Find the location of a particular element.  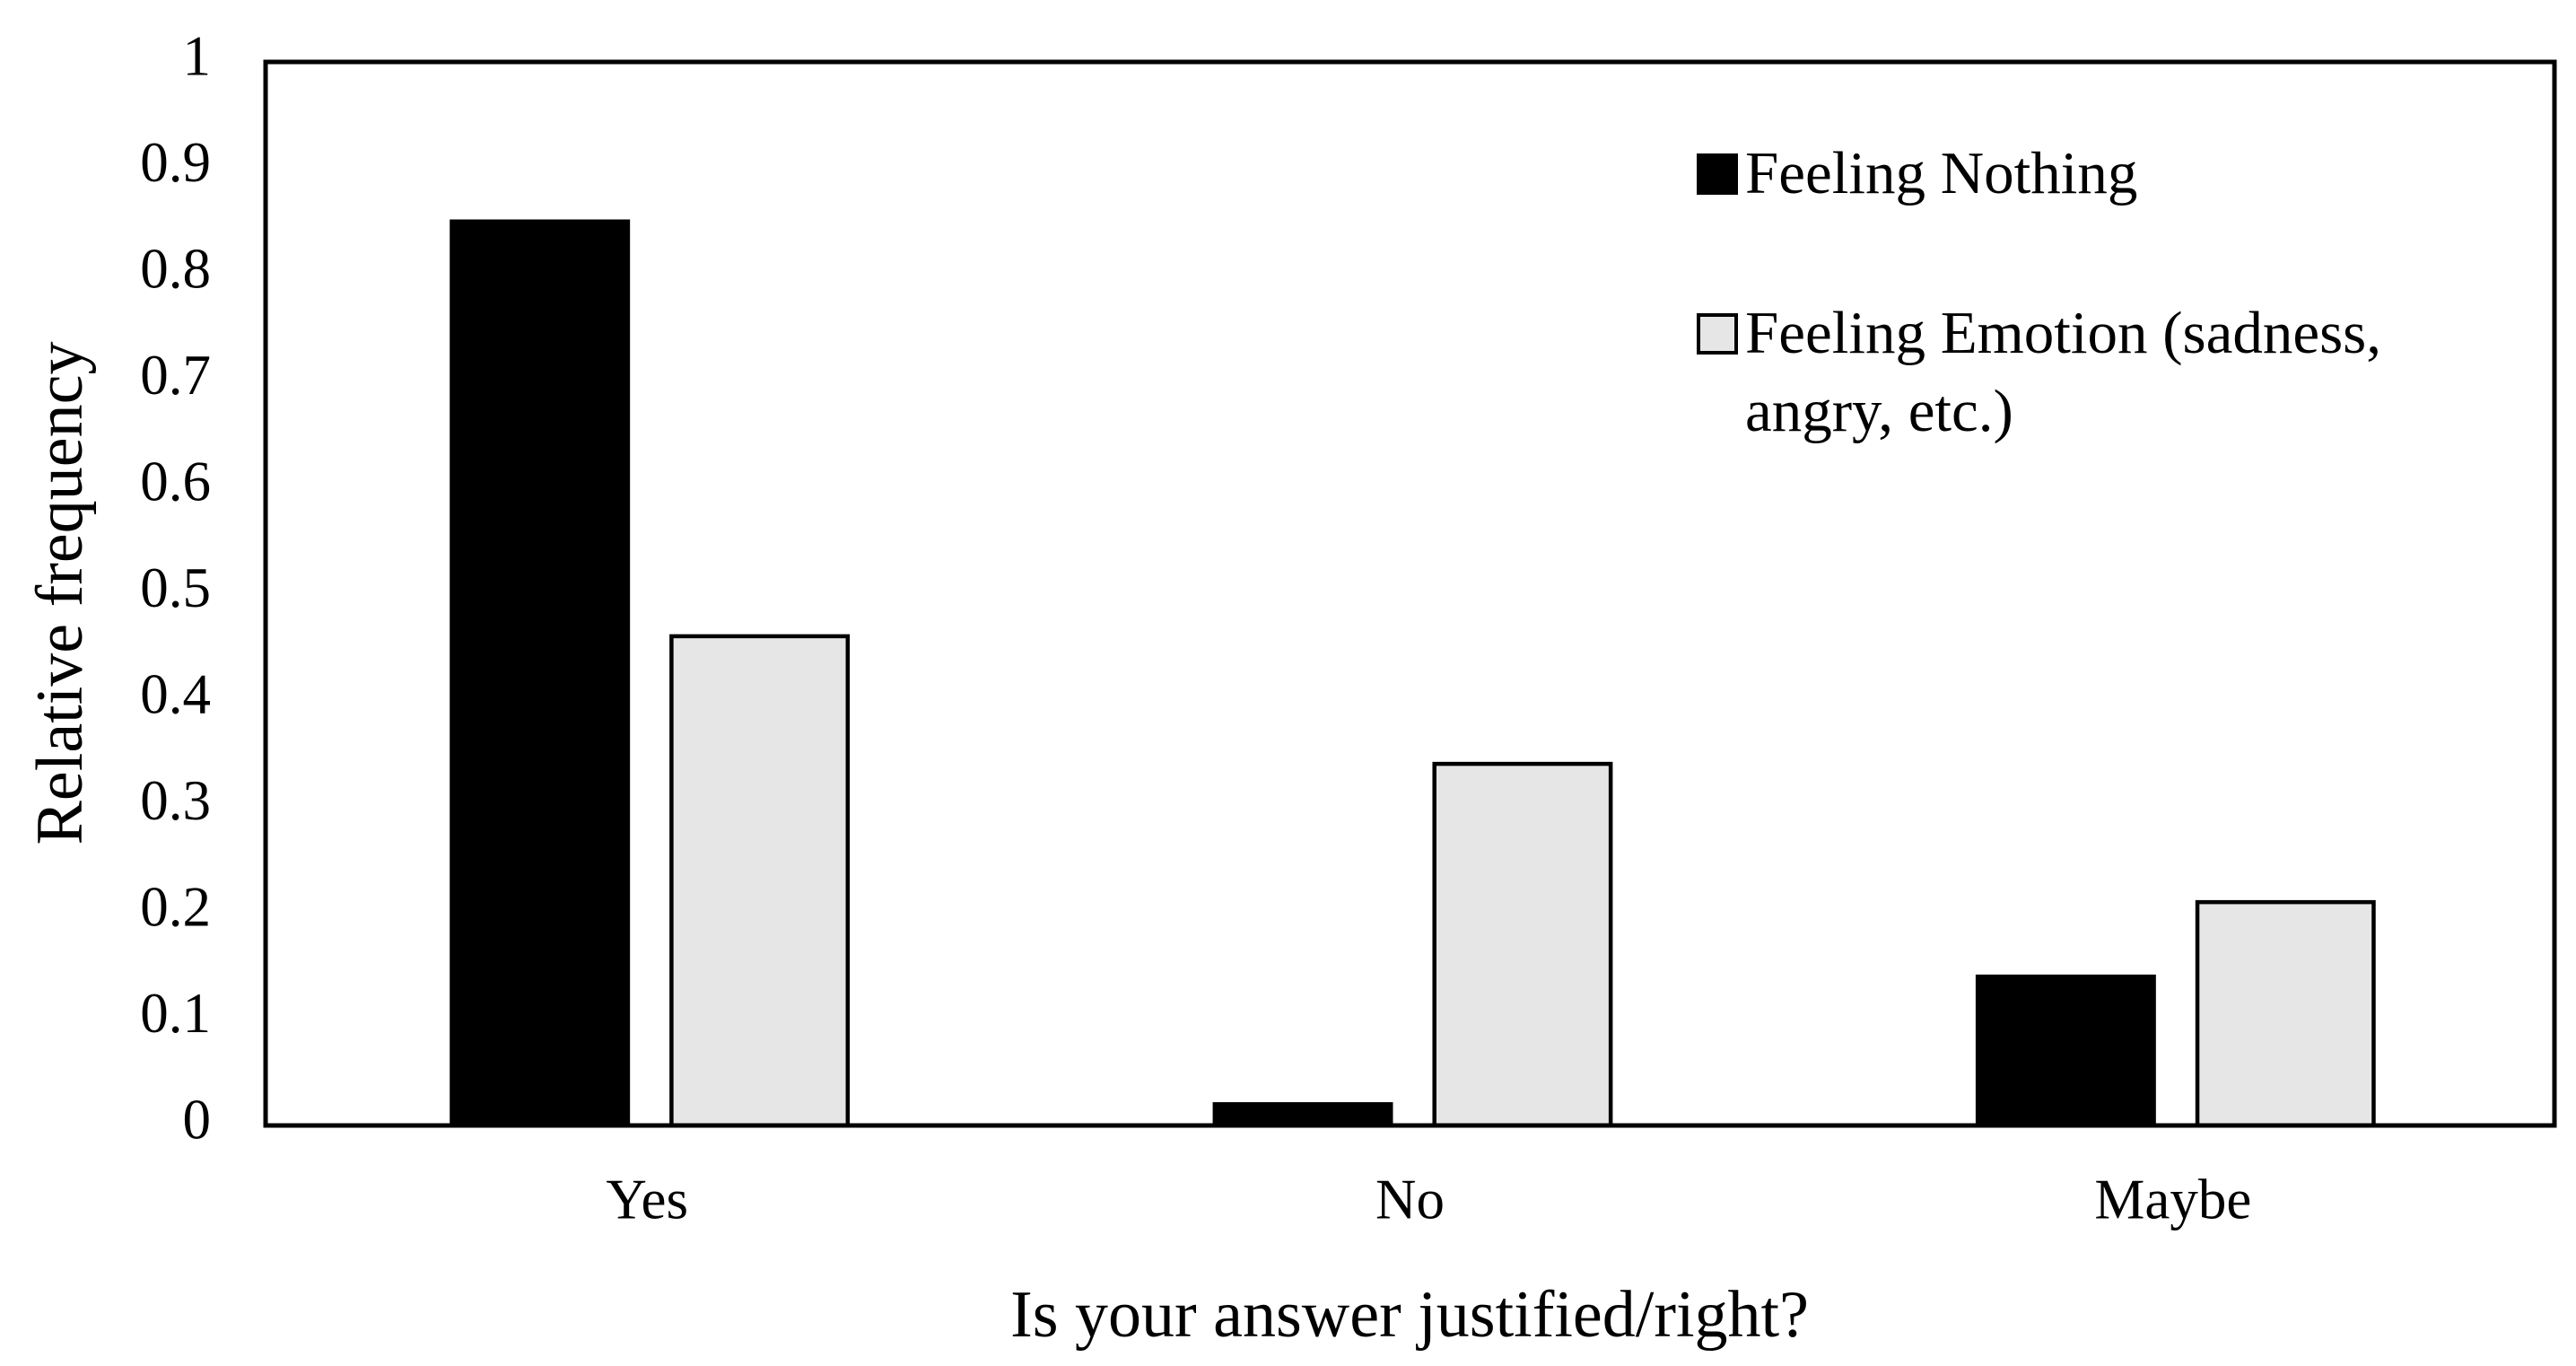

y-tick-label: 1 is located at coordinates (197, 55).